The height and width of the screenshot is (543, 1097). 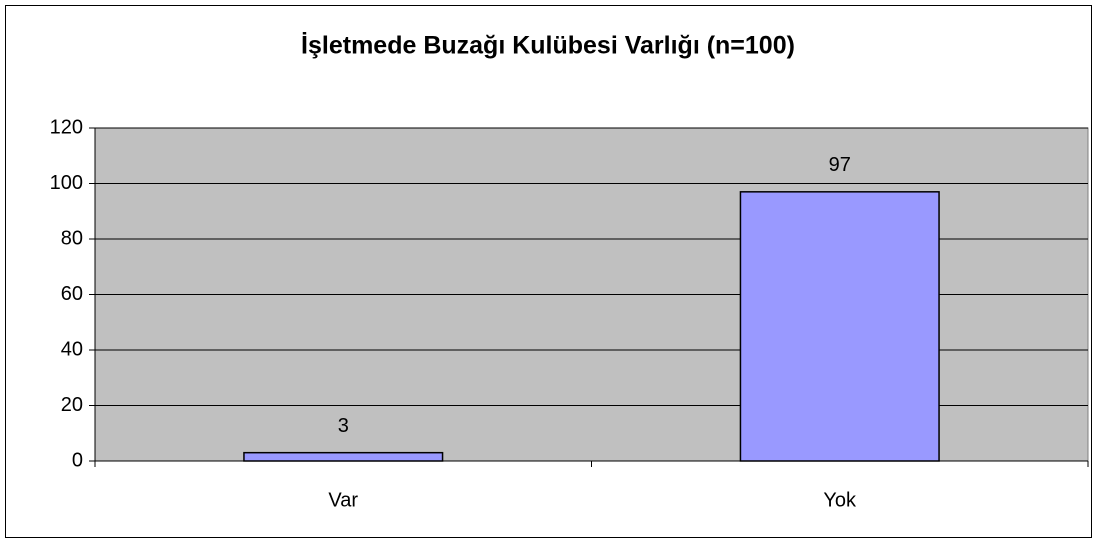 What do you see at coordinates (77, 460) in the screenshot?
I see `y-tick-label: 0` at bounding box center [77, 460].